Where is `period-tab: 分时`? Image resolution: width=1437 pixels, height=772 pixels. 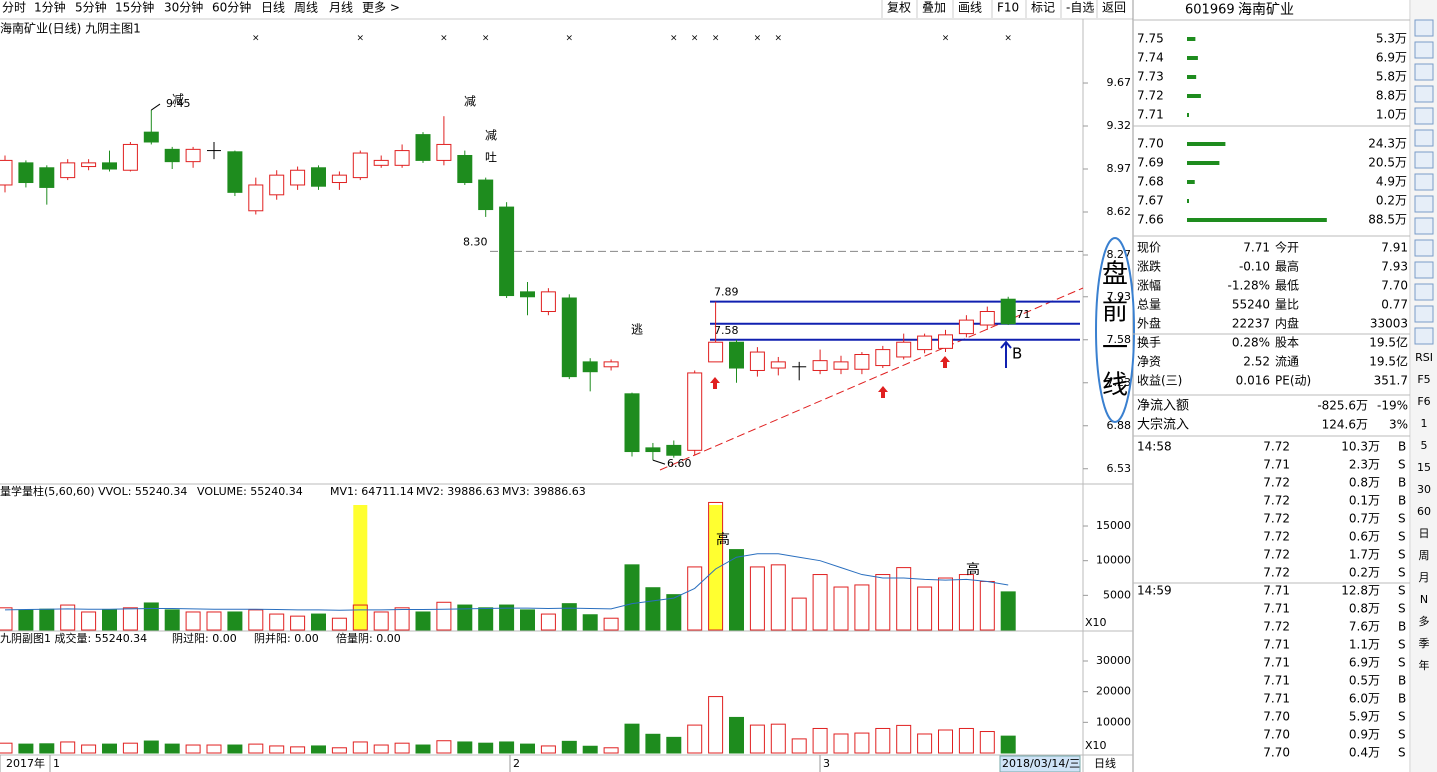
period-tab: 分时 is located at coordinates (14, 8).